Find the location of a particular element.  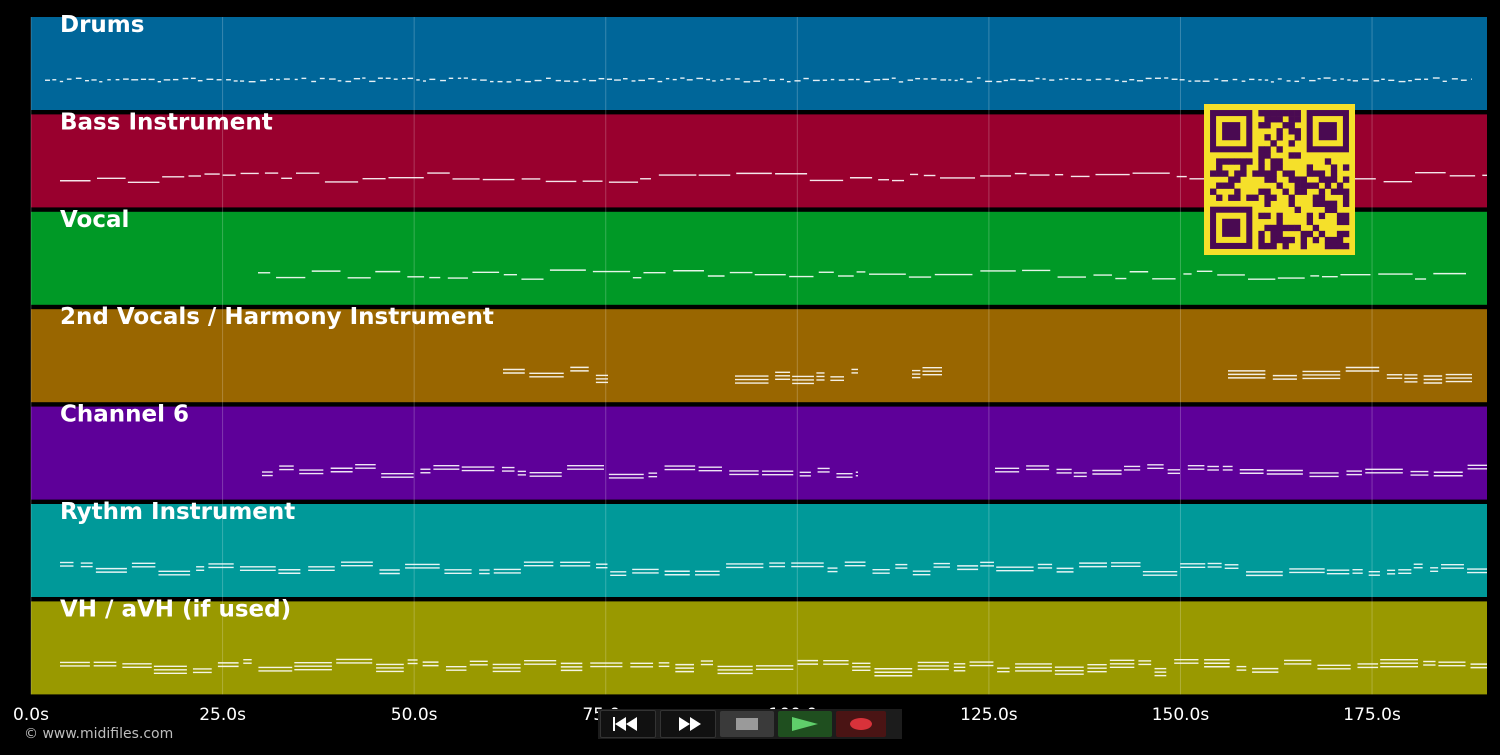

track-lane: Channel 6 is located at coordinates (759, 451).